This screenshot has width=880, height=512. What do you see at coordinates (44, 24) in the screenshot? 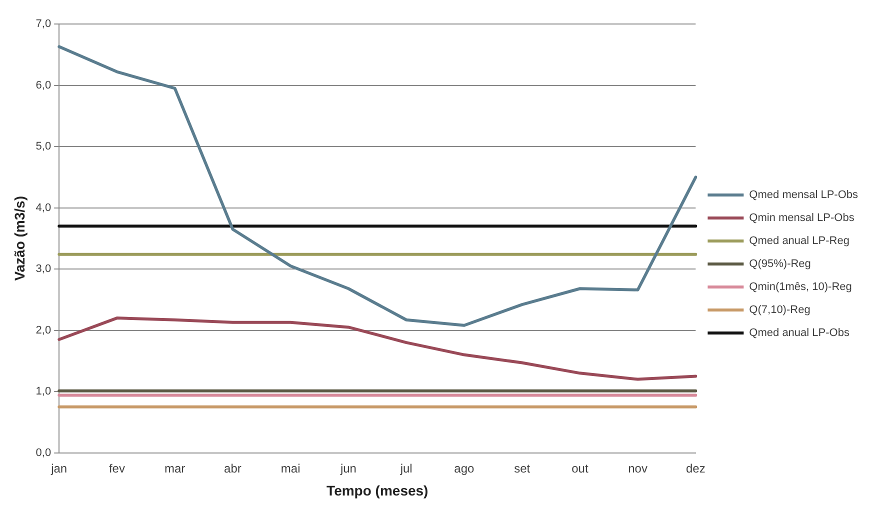
I see `y-tick-label: 7,0` at bounding box center [44, 24].